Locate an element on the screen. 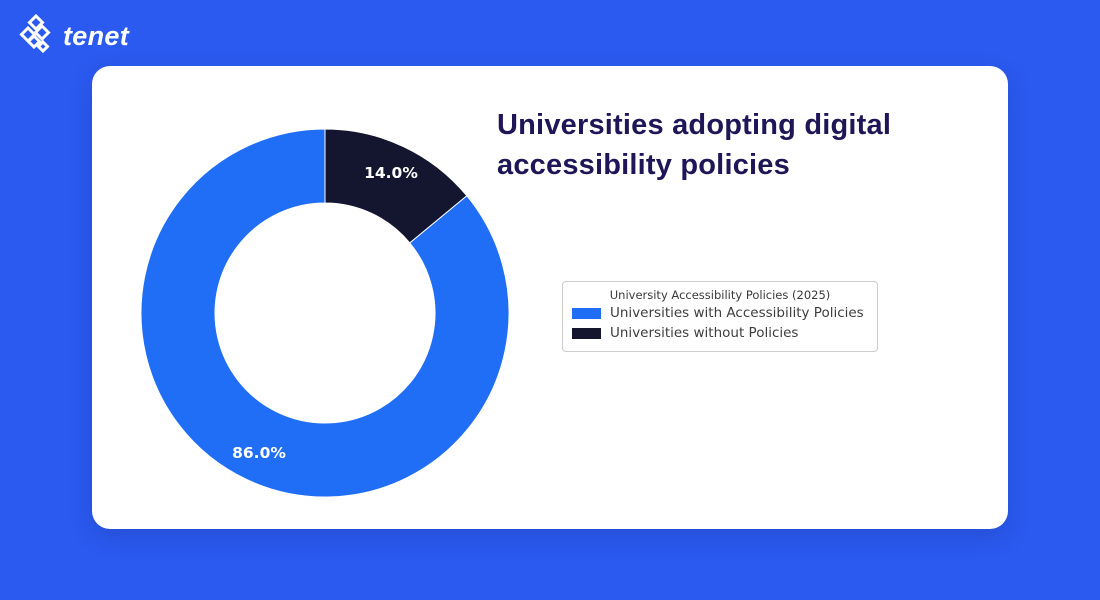  tenet-logo-icon is located at coordinates (35, 33).